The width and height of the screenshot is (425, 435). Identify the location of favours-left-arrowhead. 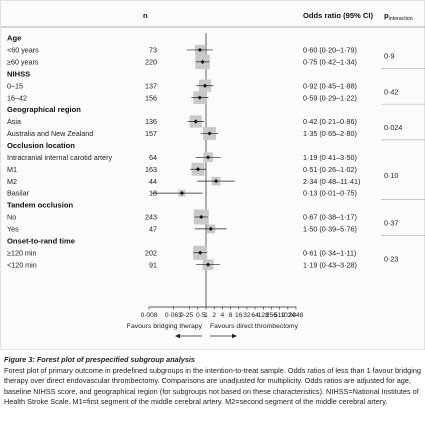
(177, 336).